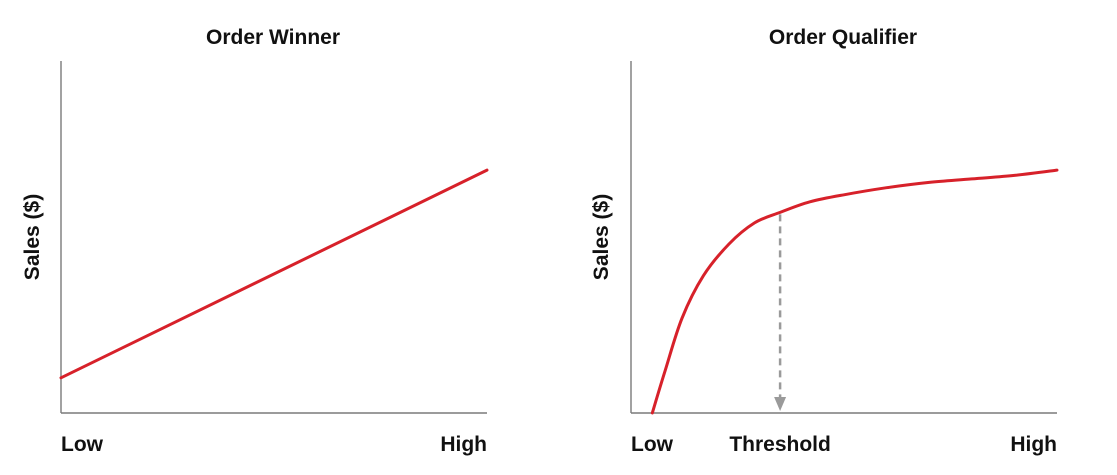 The width and height of the screenshot is (1117, 475). I want to click on x-tick-label-threshold: Threshold, so click(780, 444).